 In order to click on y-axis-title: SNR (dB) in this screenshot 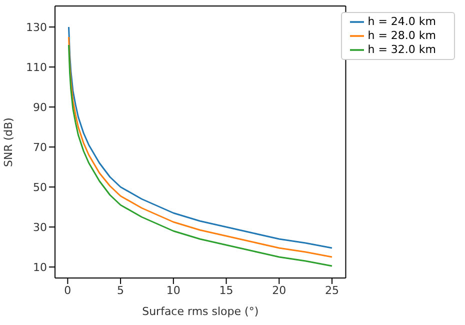, I will do `click(8, 142)`.